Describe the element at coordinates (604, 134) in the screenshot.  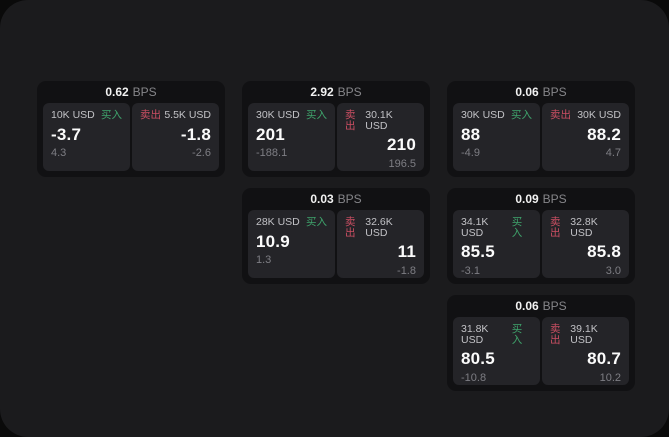
I see `sell-price: 88.2` at that location.